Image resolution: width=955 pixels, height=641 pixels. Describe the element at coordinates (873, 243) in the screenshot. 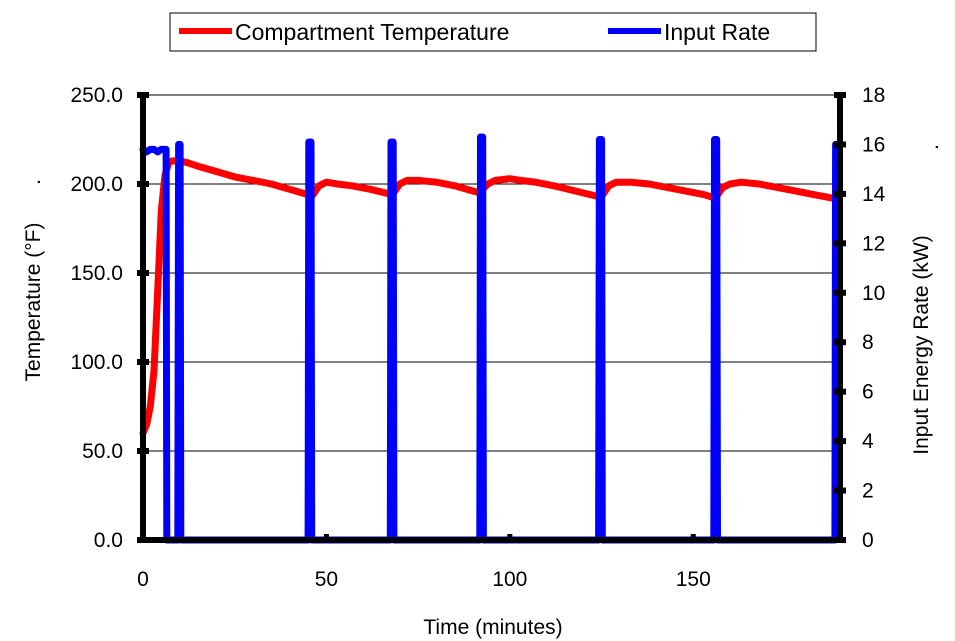

I see `right-tick-label: 12` at that location.